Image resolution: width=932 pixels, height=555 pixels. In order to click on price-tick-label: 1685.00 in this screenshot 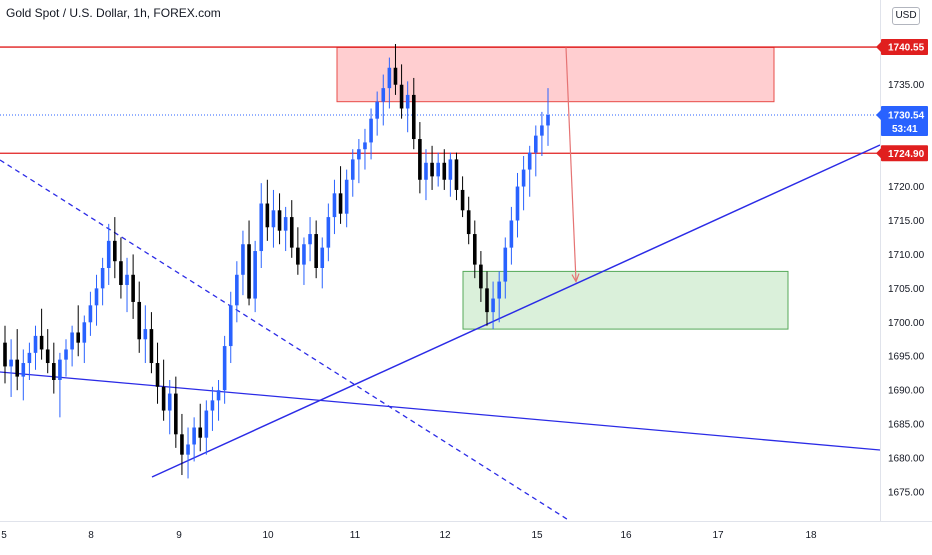, I will do `click(906, 425)`.